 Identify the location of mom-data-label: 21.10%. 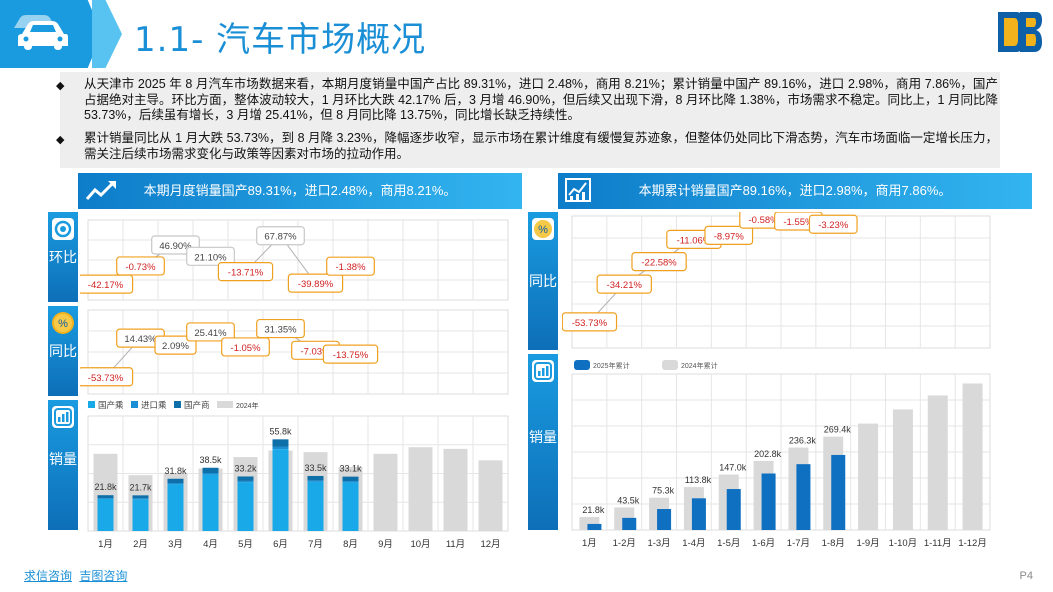
(210, 257).